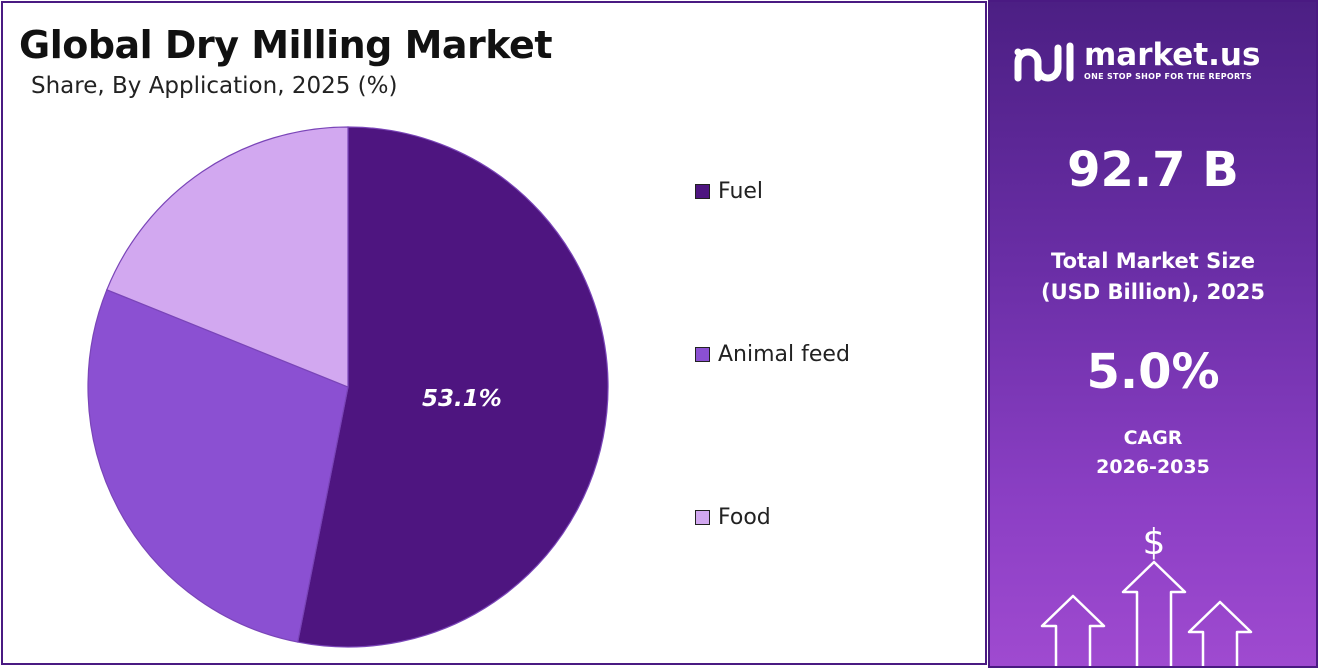  Describe the element at coordinates (462, 399) in the screenshot. I see `data-label-fuel: 53.1%` at that location.